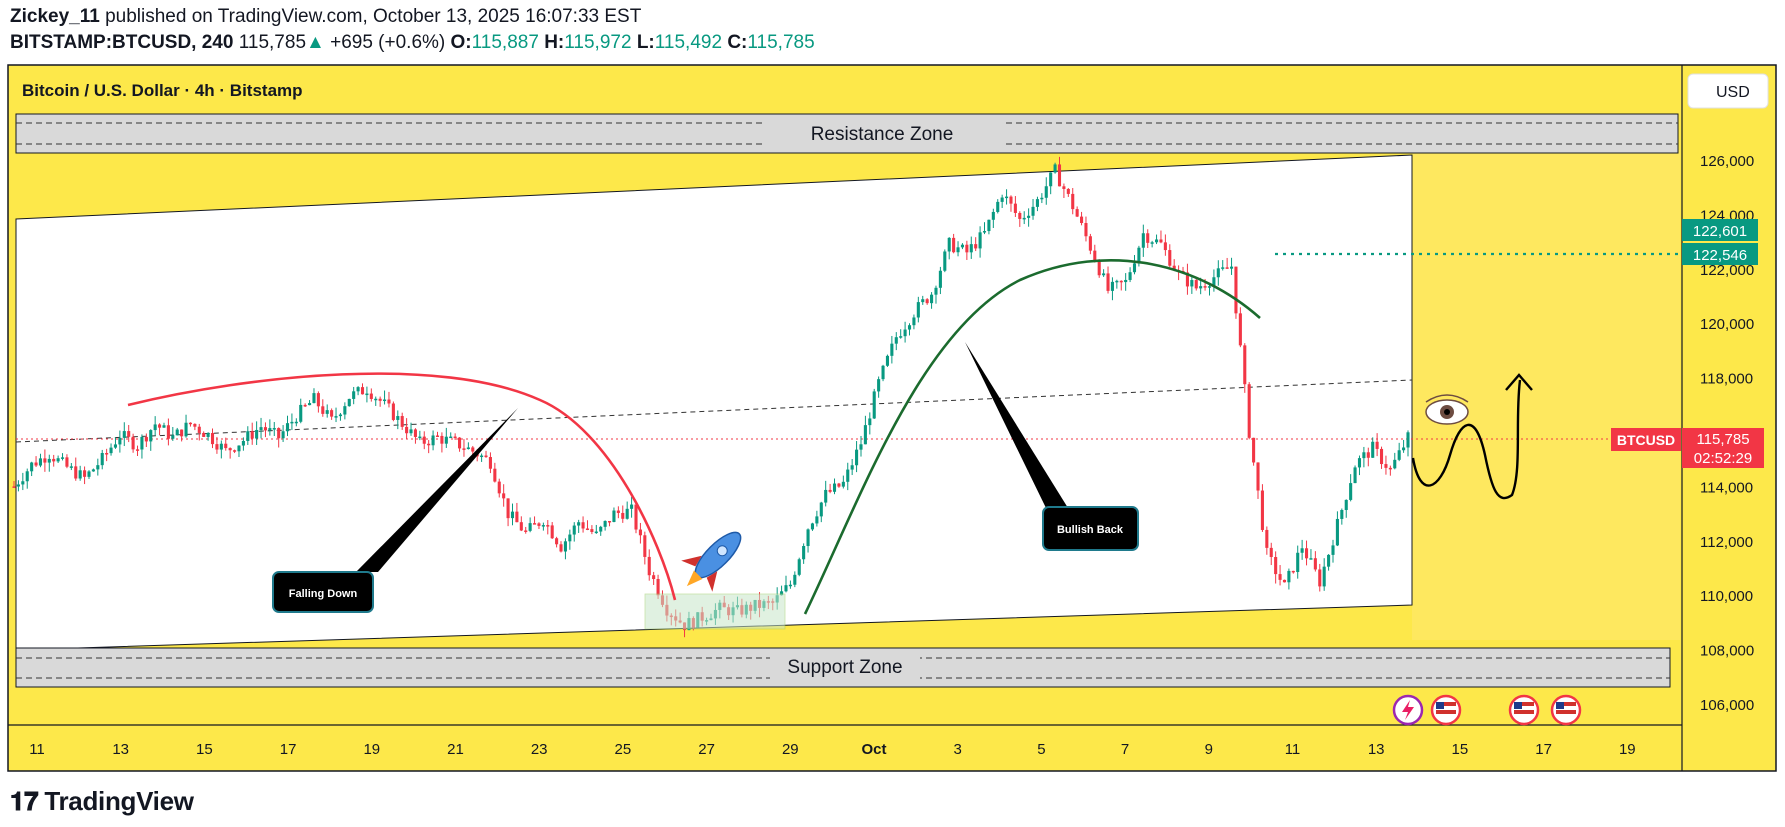 The height and width of the screenshot is (827, 1785). I want to click on time-axis-tick: 13, so click(120, 749).